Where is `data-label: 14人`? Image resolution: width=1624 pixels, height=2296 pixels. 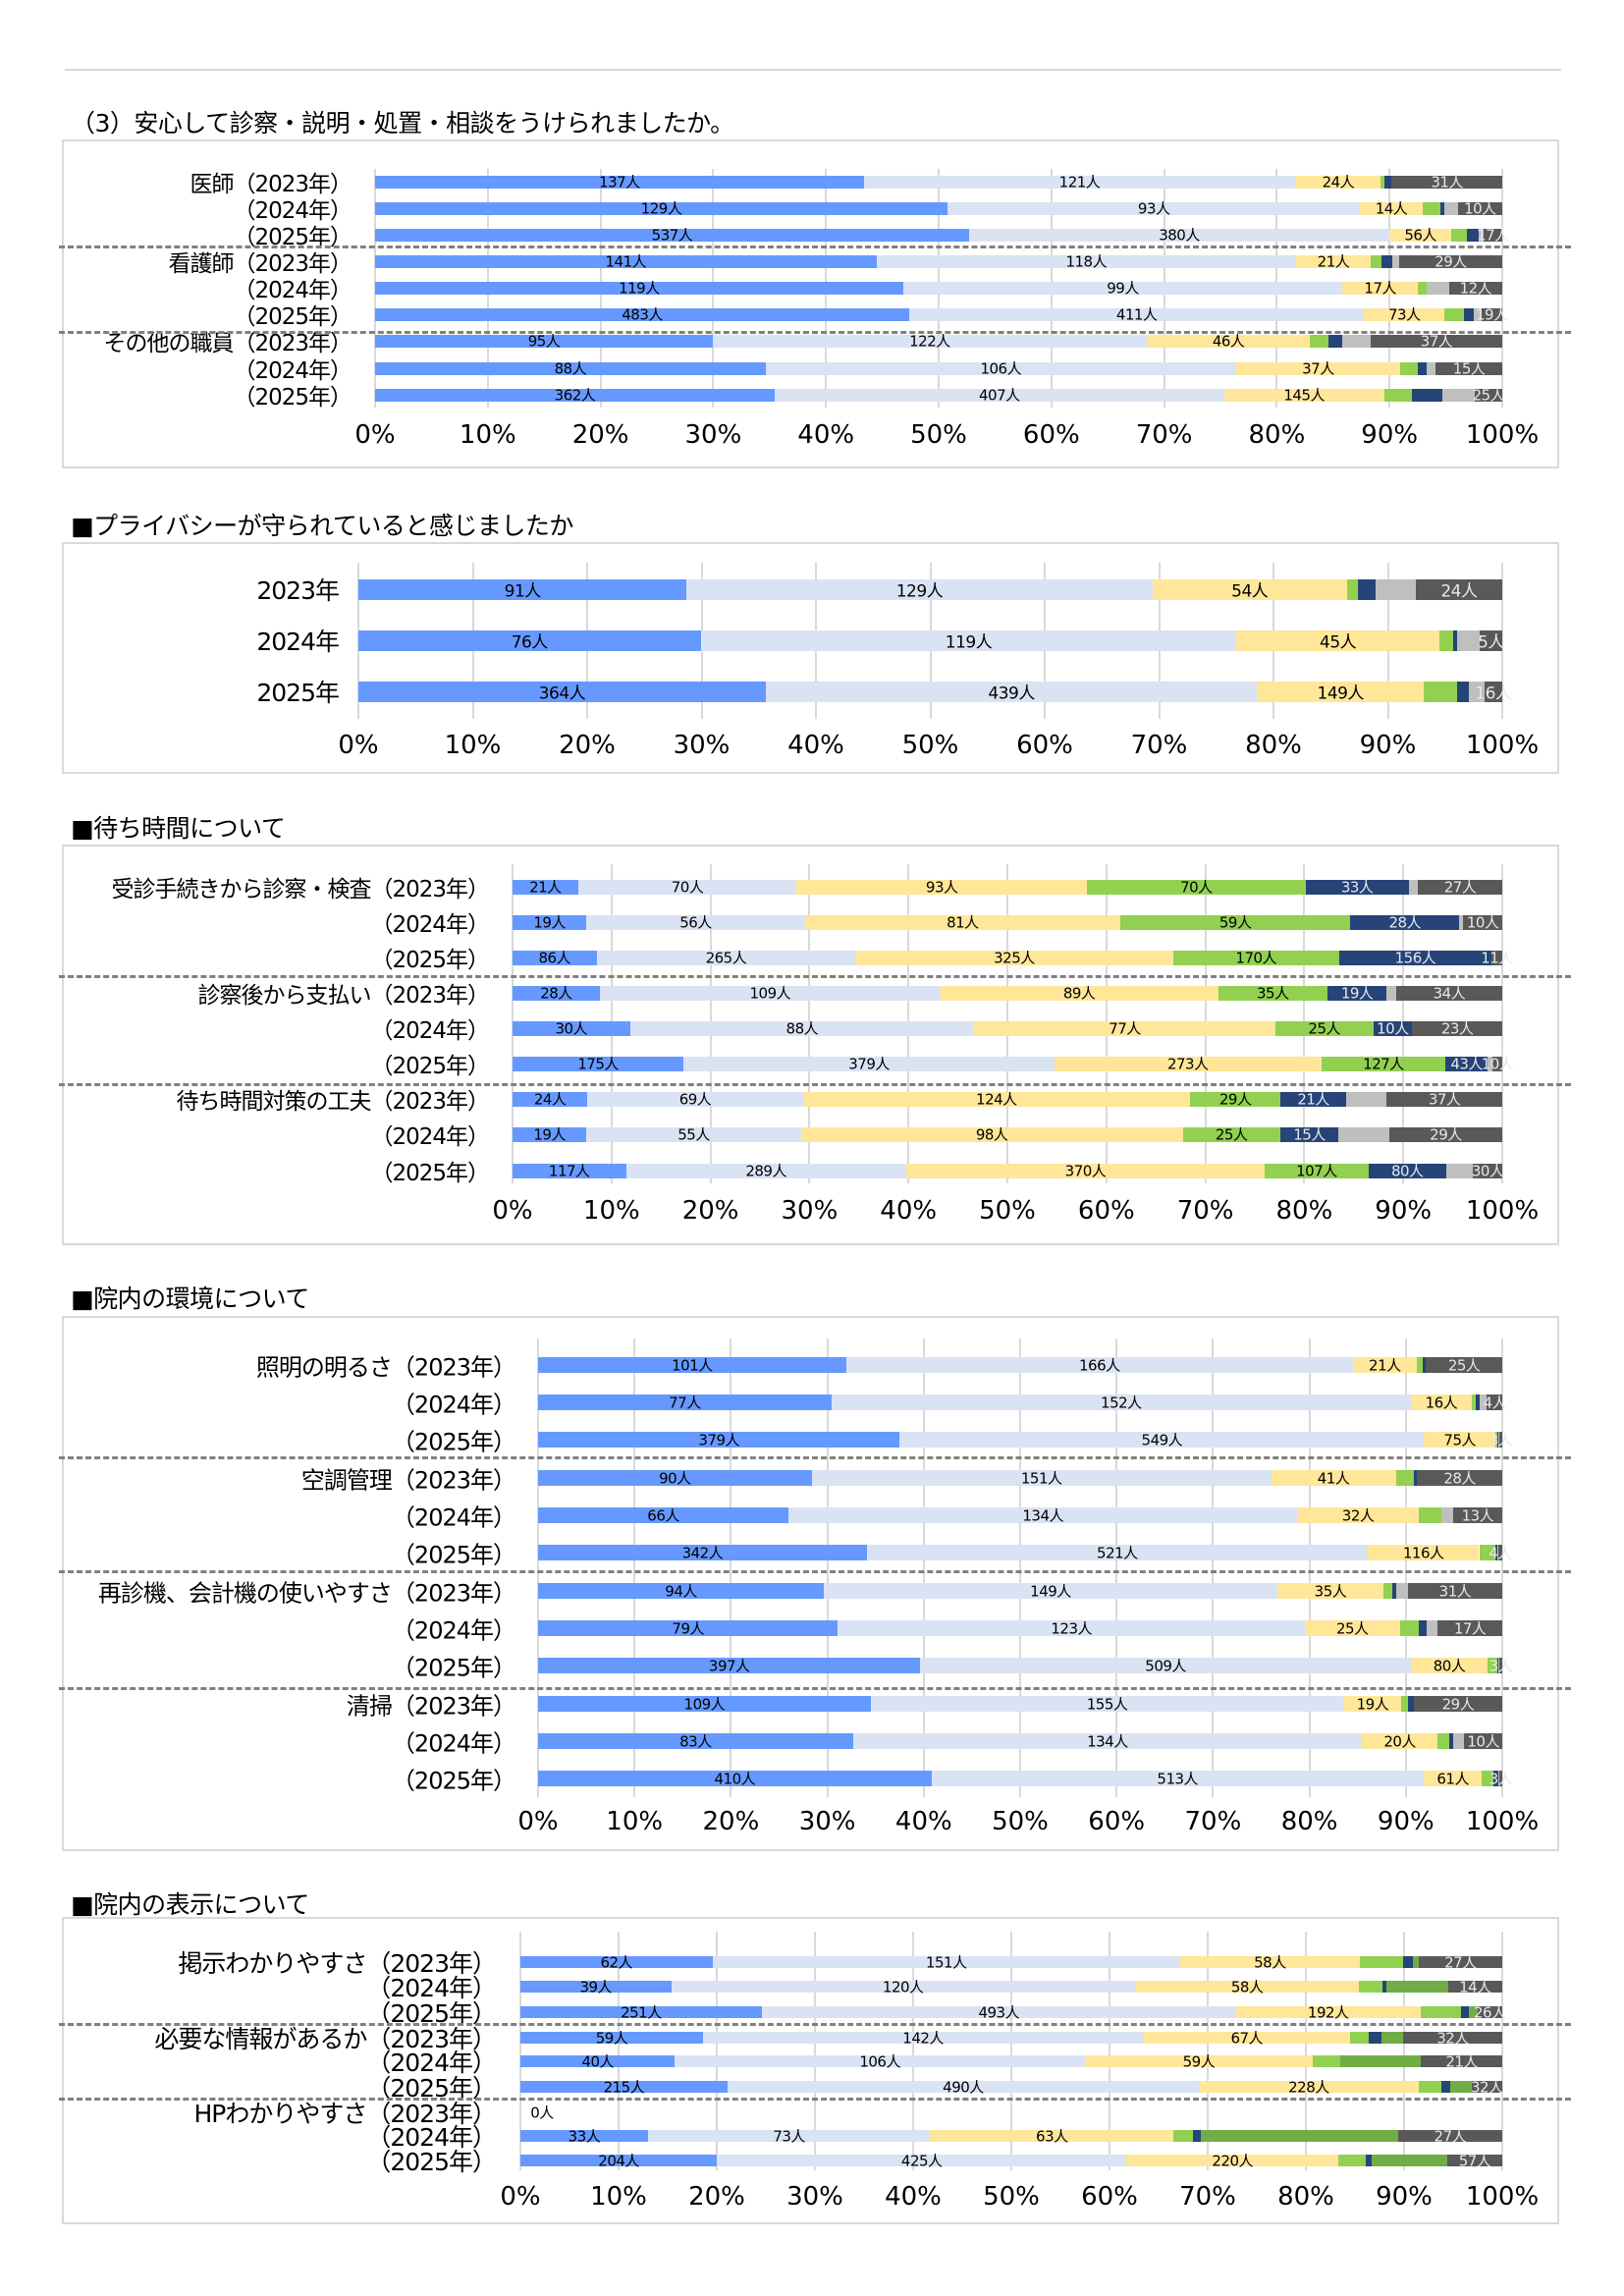
data-label: 14人 is located at coordinates (1475, 1987).